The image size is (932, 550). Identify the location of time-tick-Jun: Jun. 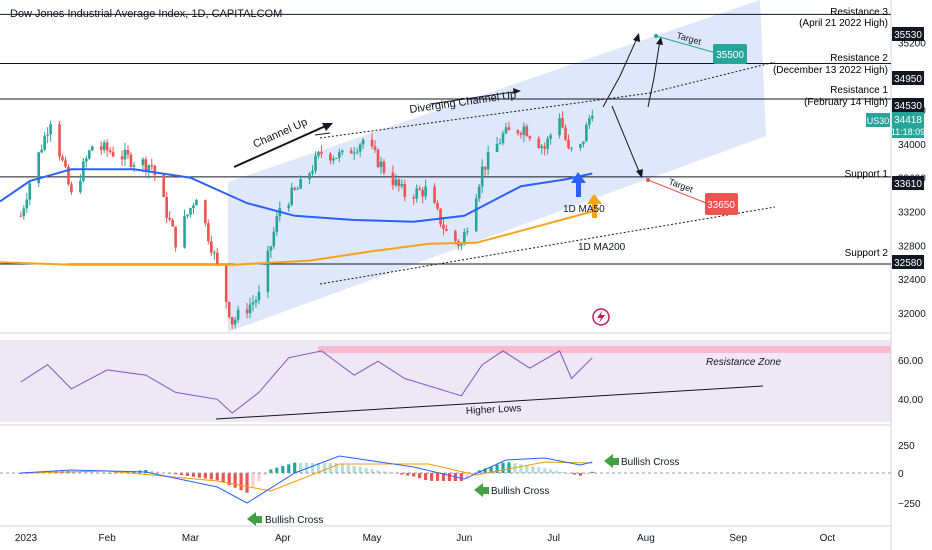
(464, 538).